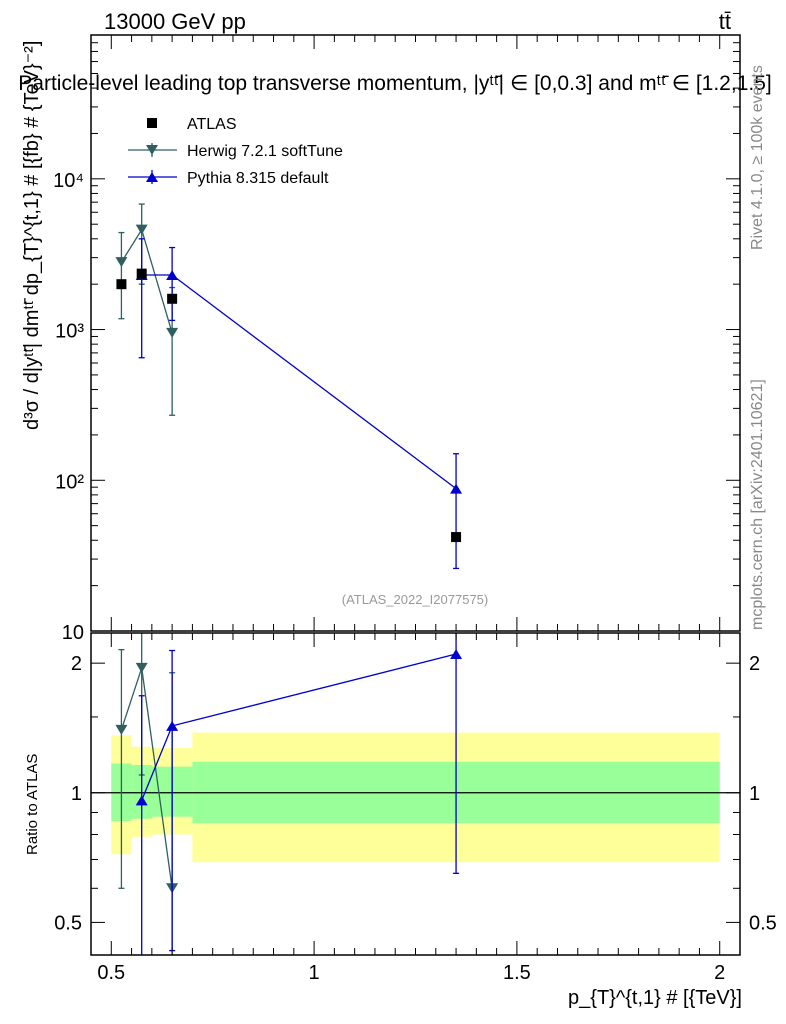 Image resolution: width=786 pixels, height=1024 pixels. Describe the element at coordinates (757, 504) in the screenshot. I see `mcplots-label: mcplots.cern.ch [arXiv:2401.10621]` at that location.